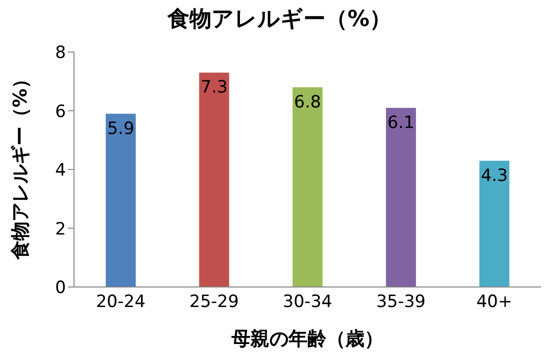  Describe the element at coordinates (308, 102) in the screenshot. I see `data-label: 6.8` at that location.